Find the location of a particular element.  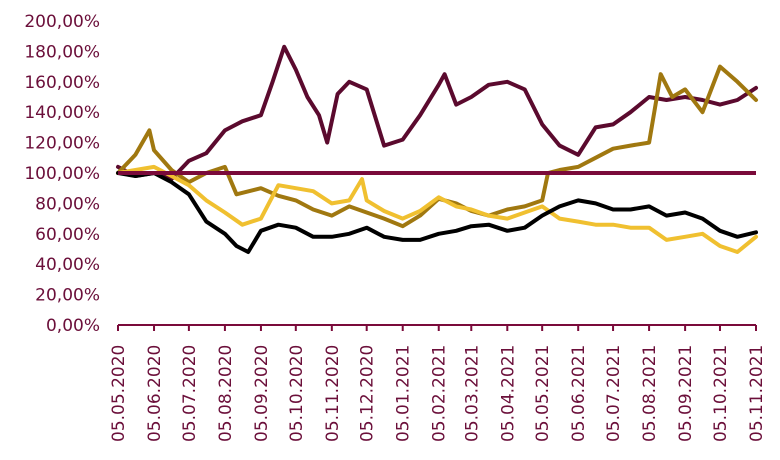

x-tick-label: 05.07.2020 is located at coordinates (190, 393).